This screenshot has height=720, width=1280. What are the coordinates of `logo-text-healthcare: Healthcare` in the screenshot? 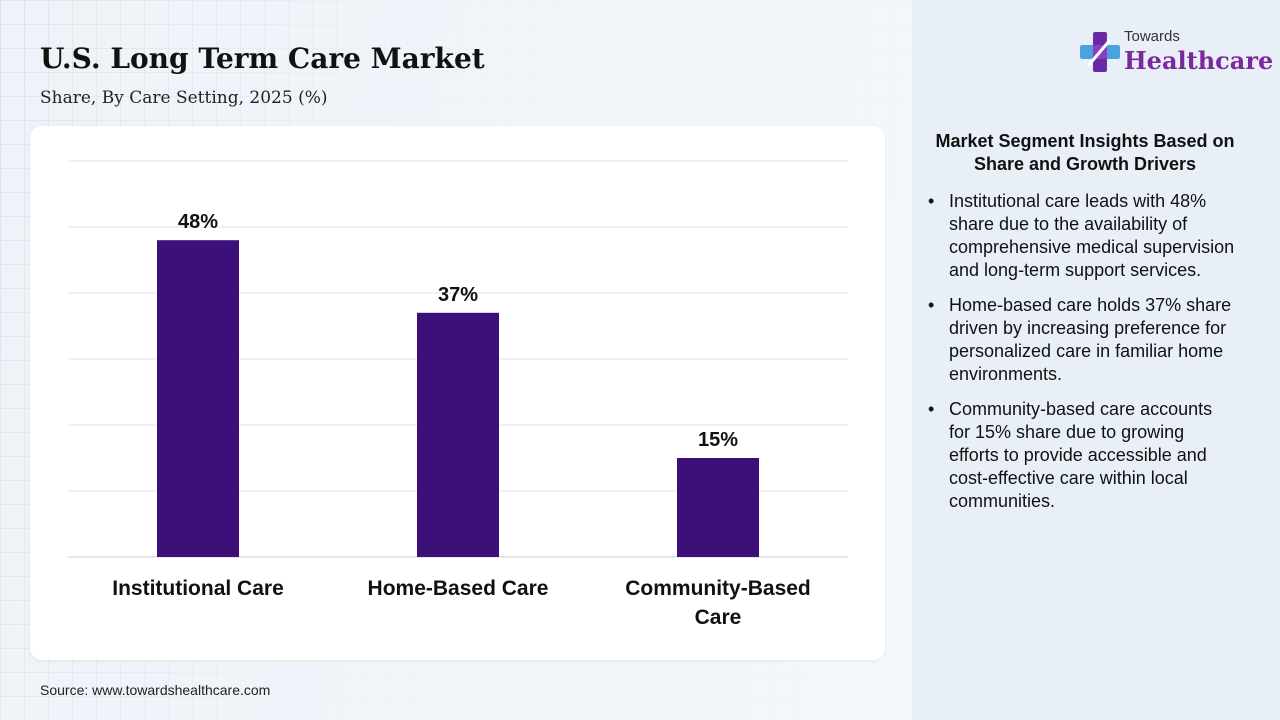 It's located at (1199, 60).